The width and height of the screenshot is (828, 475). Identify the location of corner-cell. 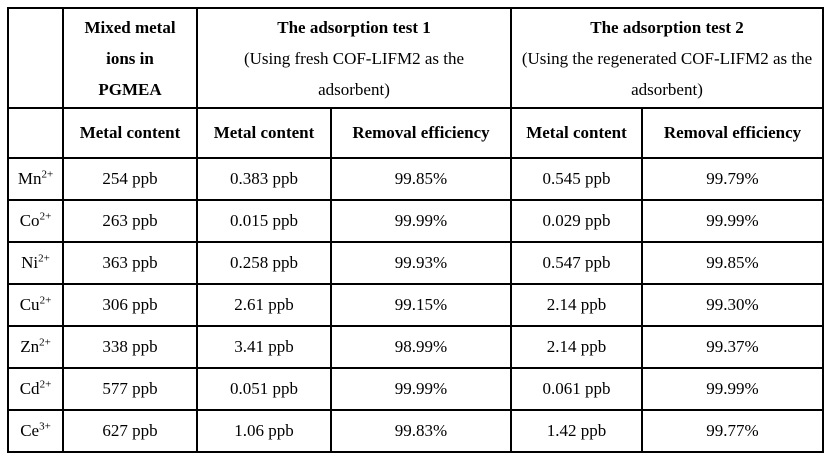
(35, 58).